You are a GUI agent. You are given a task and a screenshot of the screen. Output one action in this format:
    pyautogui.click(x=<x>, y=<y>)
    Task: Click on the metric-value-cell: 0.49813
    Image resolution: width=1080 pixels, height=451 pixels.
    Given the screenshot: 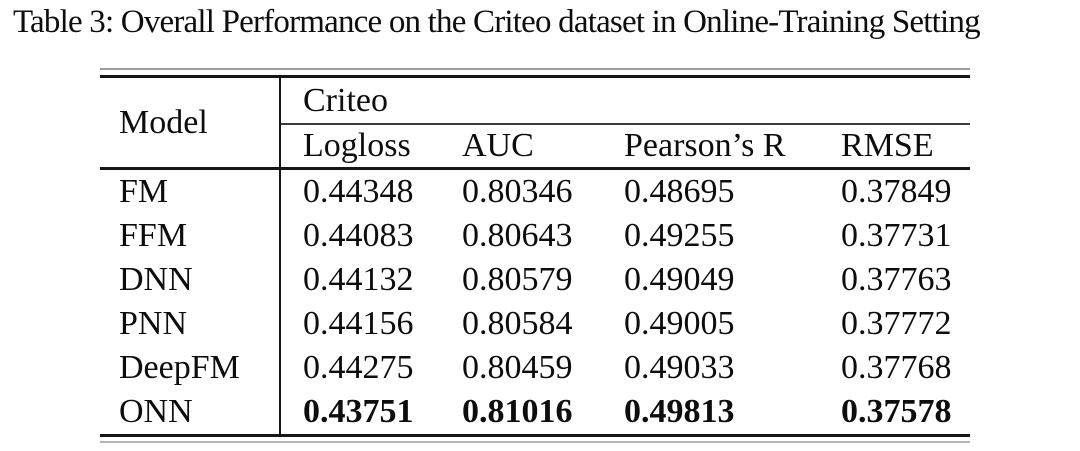 What is the action you would take?
    pyautogui.click(x=679, y=411)
    